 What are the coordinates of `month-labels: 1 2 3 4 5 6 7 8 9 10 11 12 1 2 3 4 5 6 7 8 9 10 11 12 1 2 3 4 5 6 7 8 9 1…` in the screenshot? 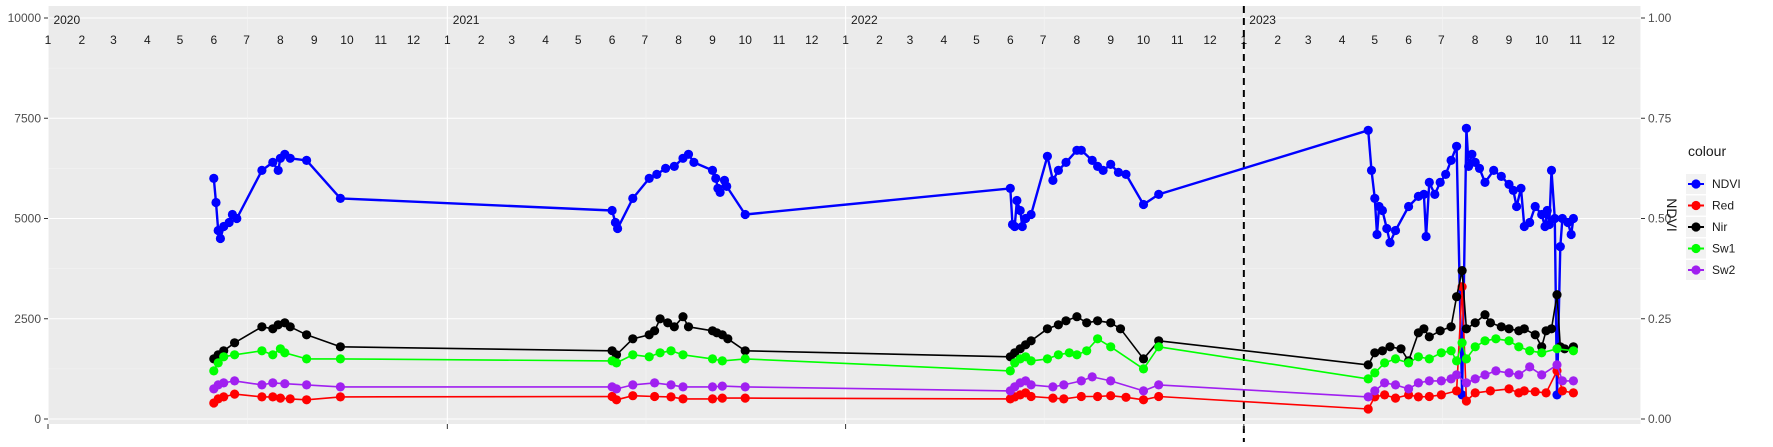 It's located at (830, 40).